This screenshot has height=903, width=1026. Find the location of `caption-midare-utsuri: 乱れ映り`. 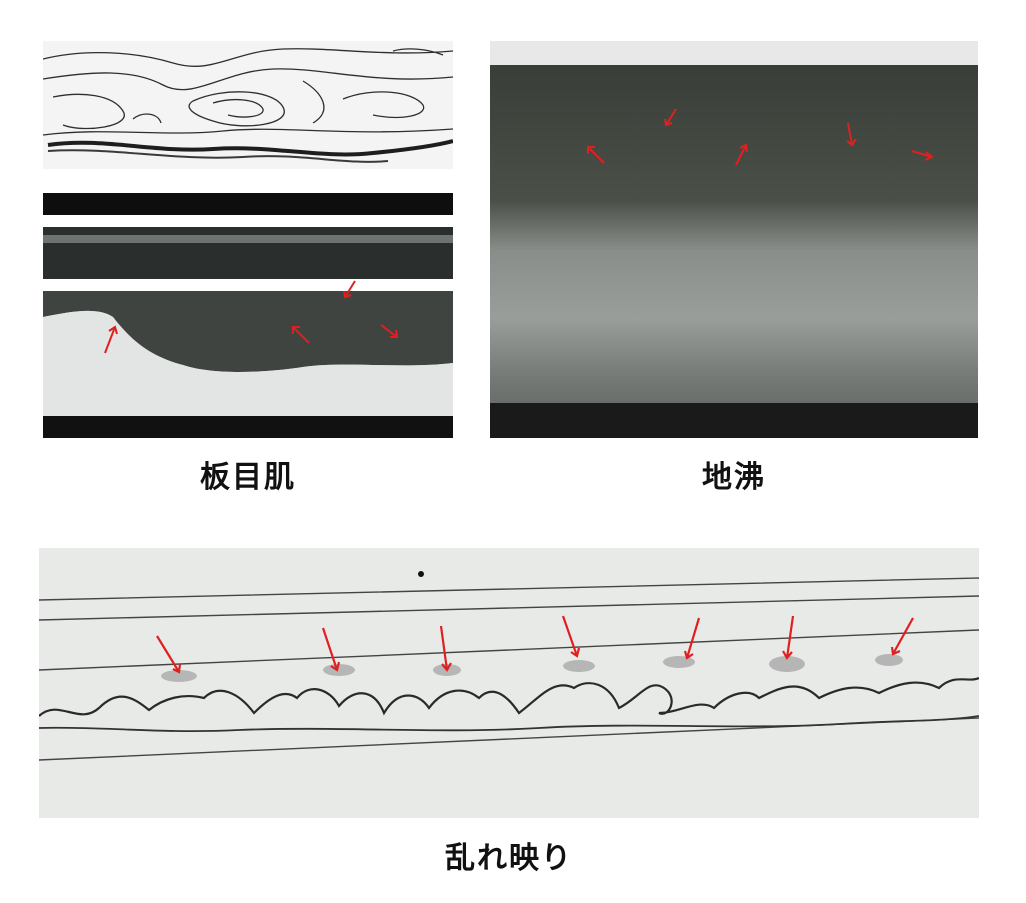

caption-midare-utsuri: 乱れ映り is located at coordinates (509, 858).